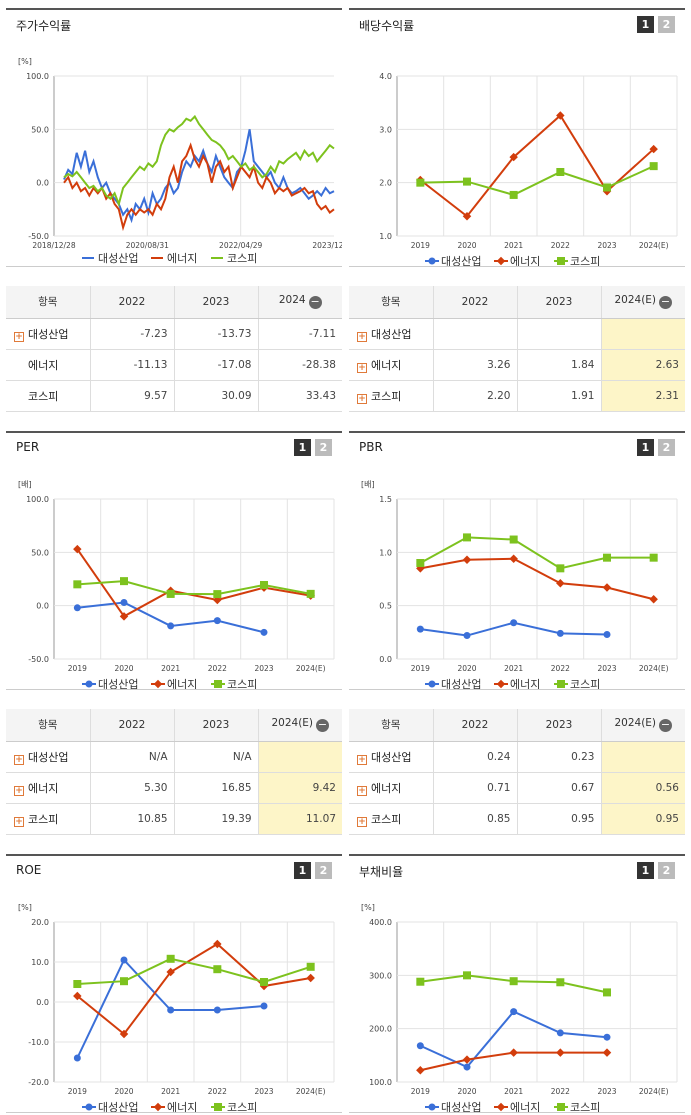 This screenshot has width=691, height=1115. Describe the element at coordinates (380, 1029) in the screenshot. I see `y-tick-label: 200.0` at that location.